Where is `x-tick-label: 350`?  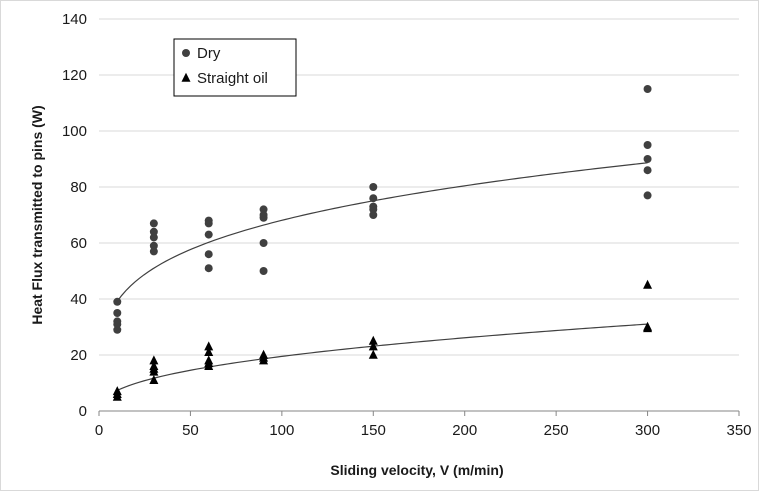 x-tick-label: 350 is located at coordinates (738, 430).